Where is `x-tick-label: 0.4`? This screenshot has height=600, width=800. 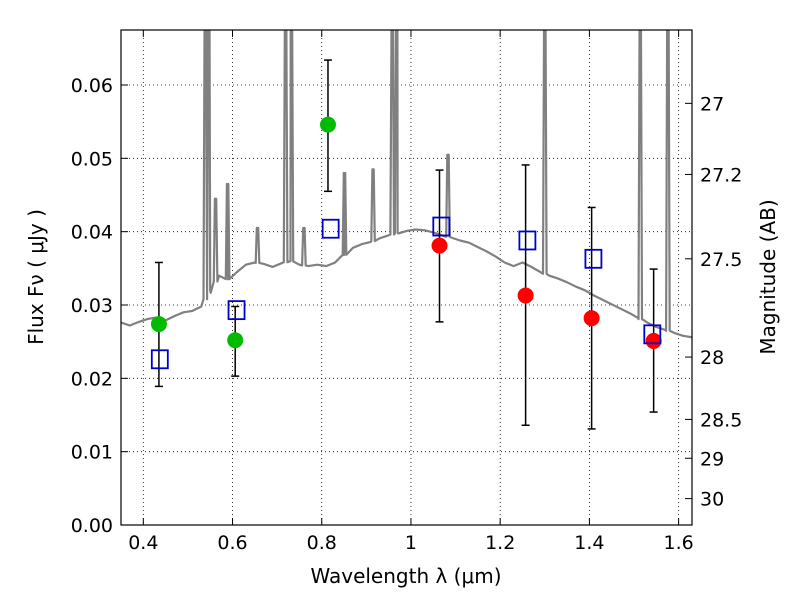 x-tick-label: 0.4 is located at coordinates (143, 543).